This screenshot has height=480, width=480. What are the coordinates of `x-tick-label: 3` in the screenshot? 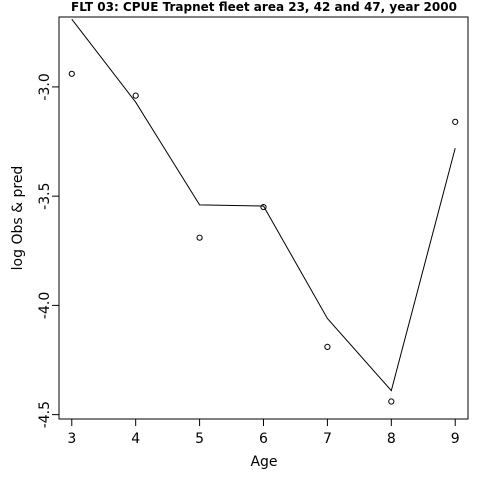 It's located at (71, 439).